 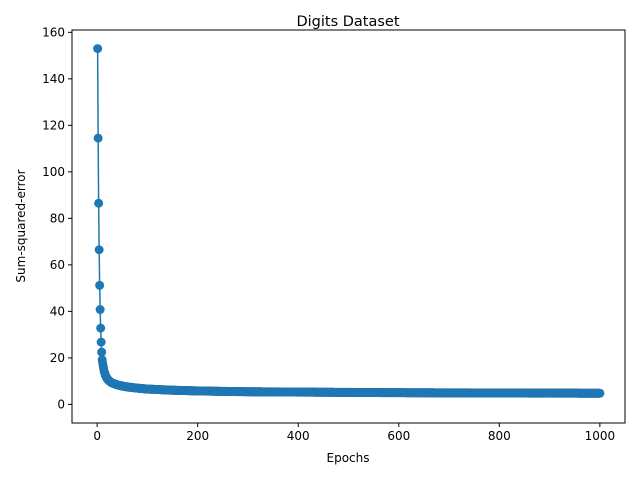 What do you see at coordinates (53, 79) in the screenshot?
I see `y-tick-label: 140` at bounding box center [53, 79].